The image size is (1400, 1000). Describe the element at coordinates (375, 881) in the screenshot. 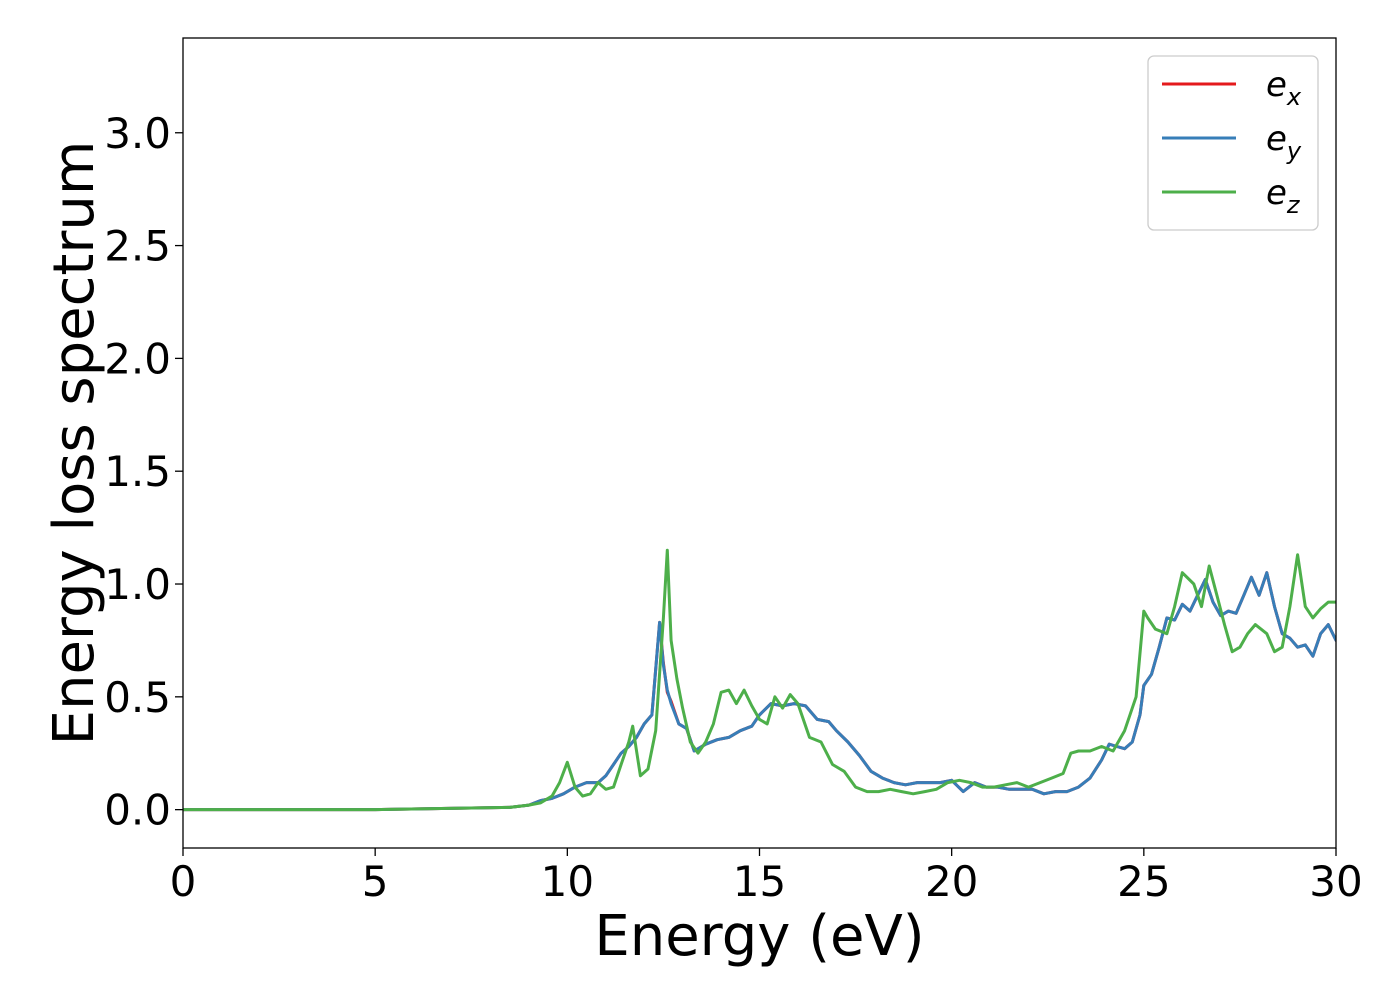

I see `x-tick-label: 5` at that location.